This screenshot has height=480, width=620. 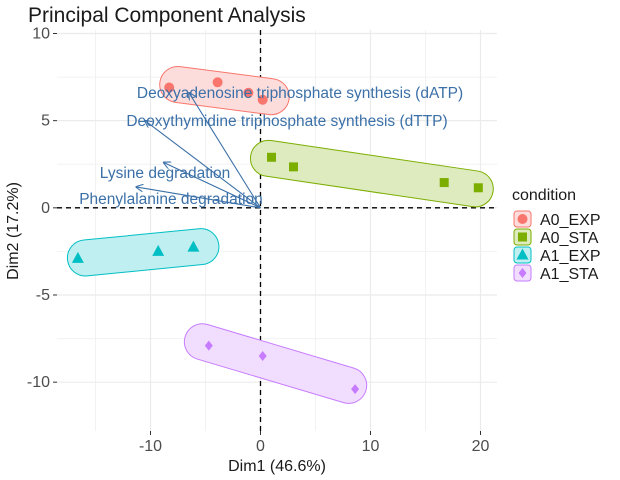 I want to click on legend-label: A1_EXP, so click(x=570, y=256).